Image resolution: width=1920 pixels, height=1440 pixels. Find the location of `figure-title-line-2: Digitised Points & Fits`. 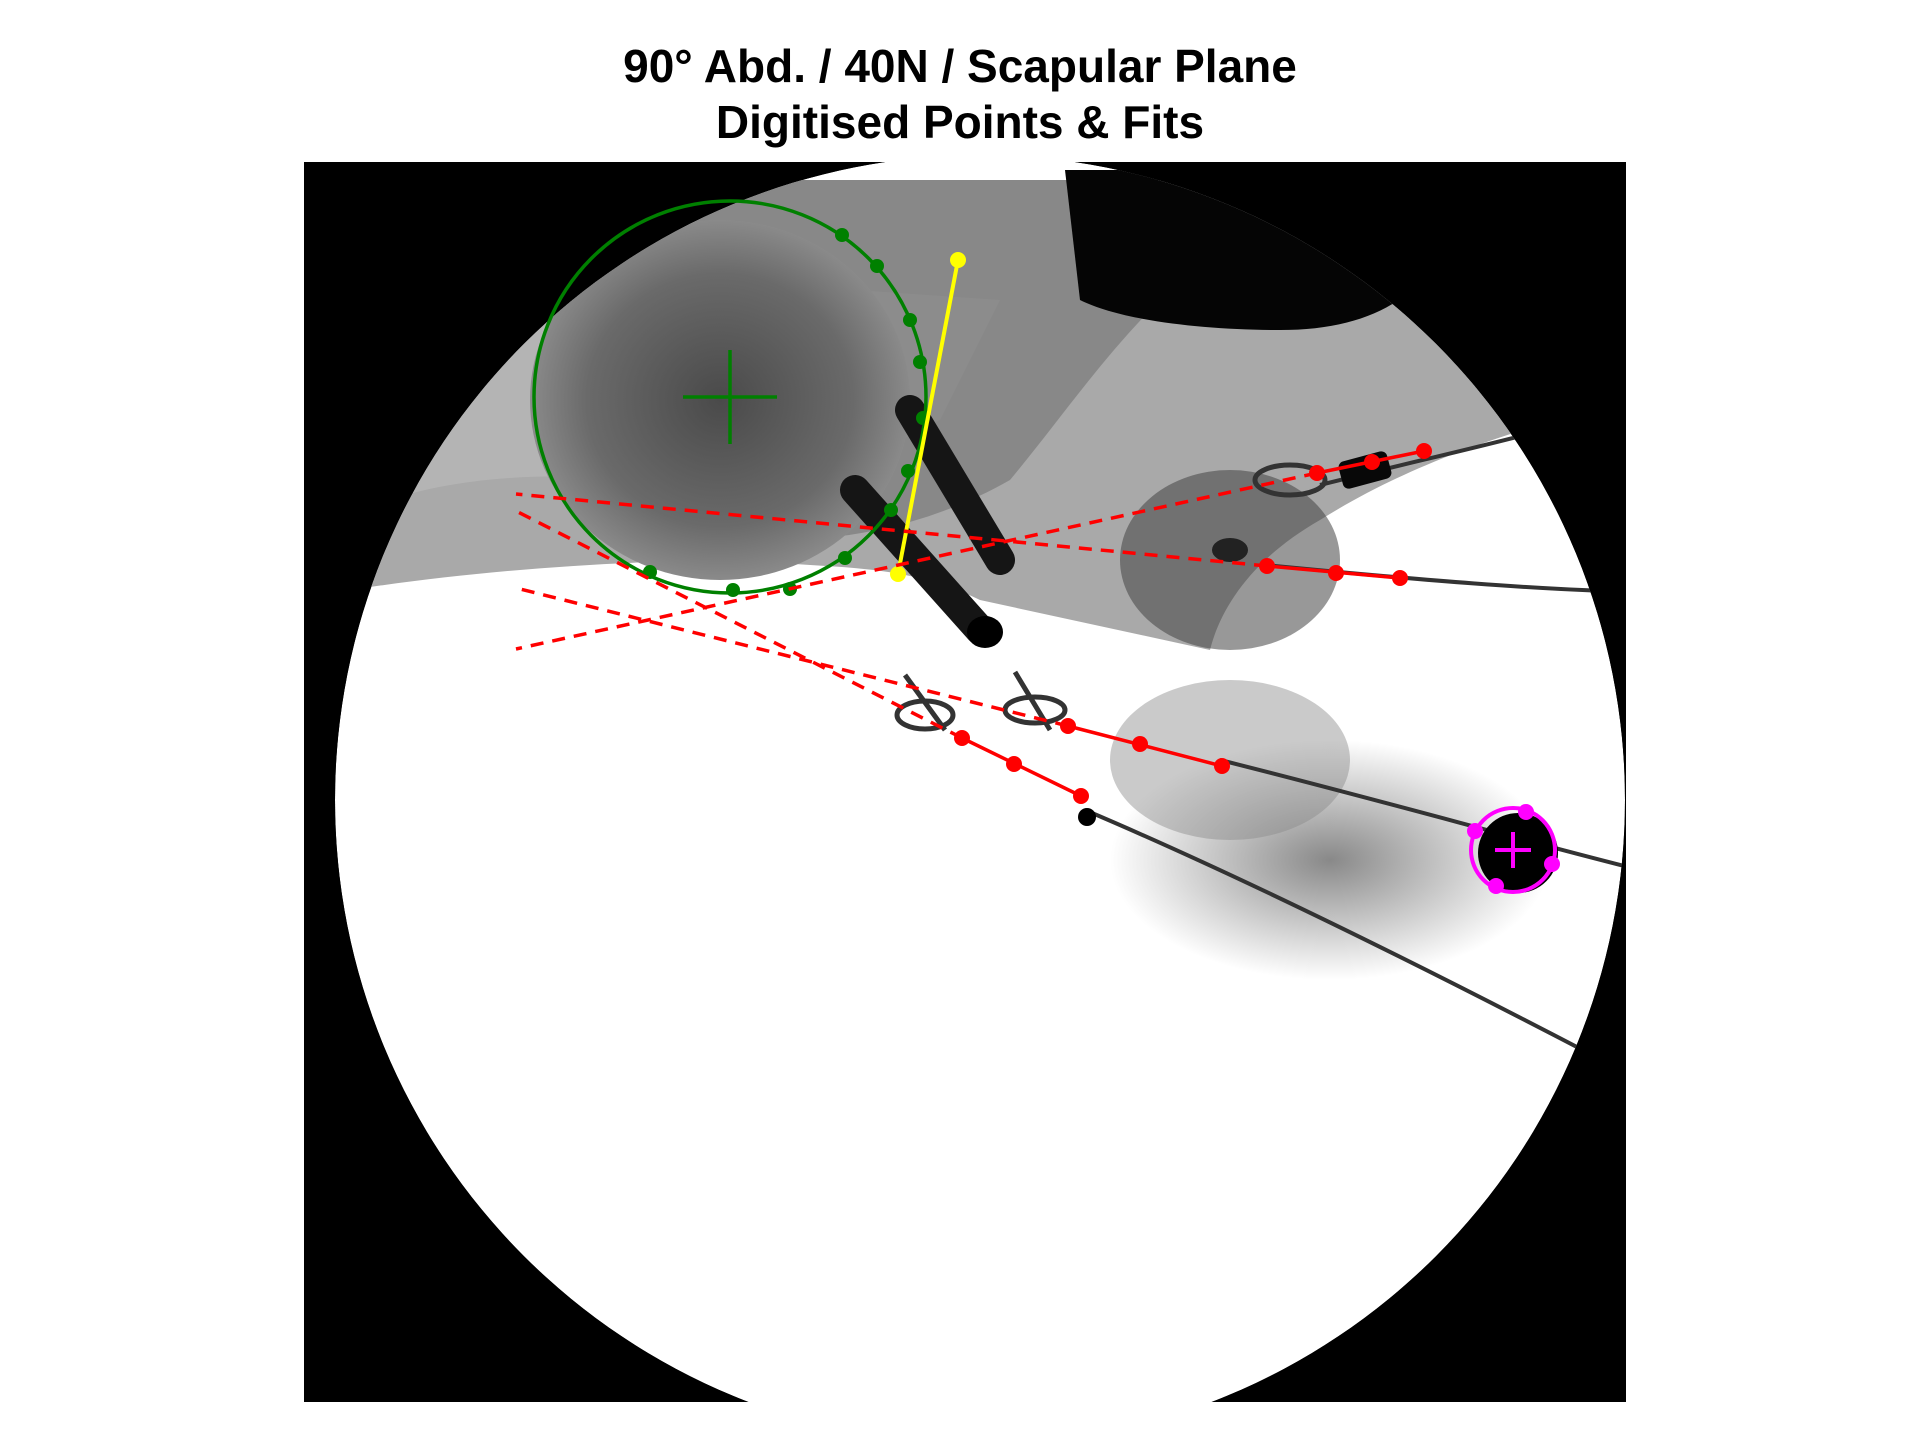

figure-title-line-2: Digitised Points & Fits is located at coordinates (960, 122).